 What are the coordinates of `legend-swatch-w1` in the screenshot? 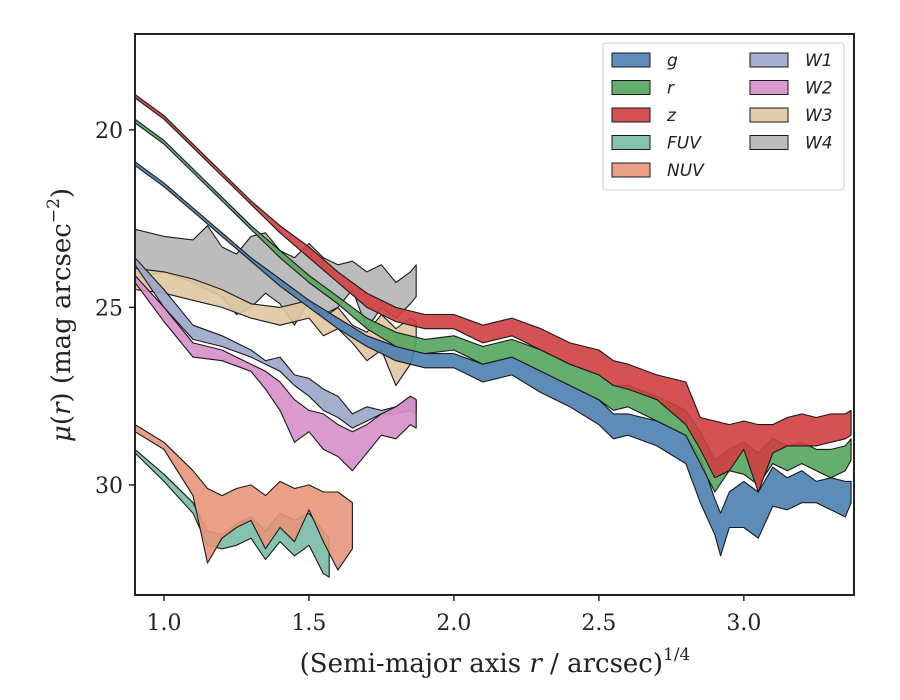 It's located at (769, 60).